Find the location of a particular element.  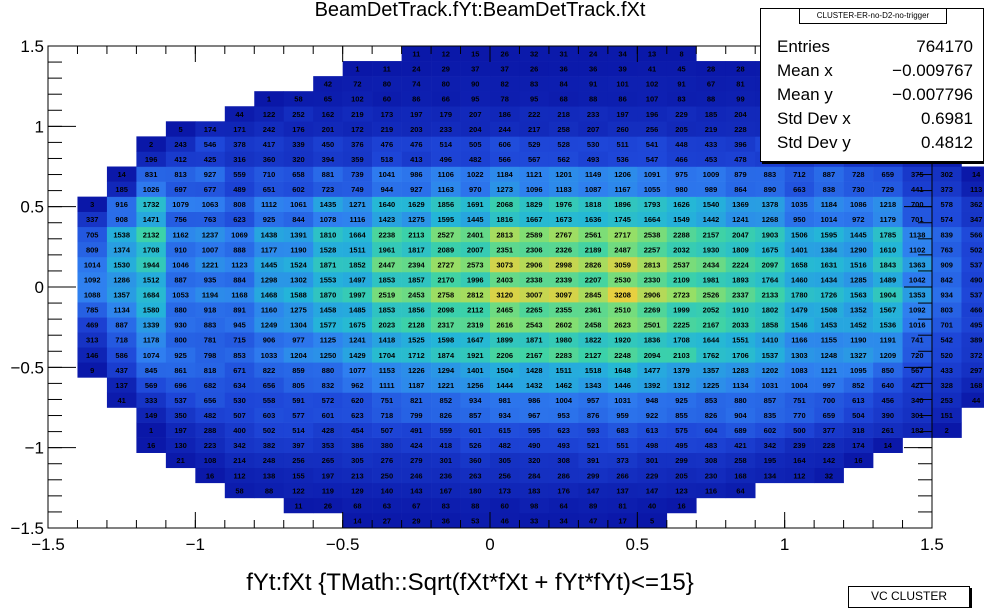

cell-value-label: 1031 is located at coordinates (770, 385).